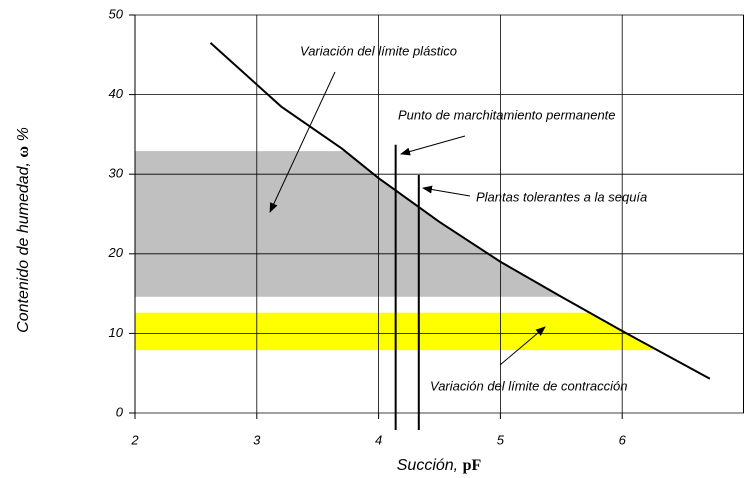 This screenshot has height=478, width=744. Describe the element at coordinates (116, 13) in the screenshot. I see `y-tick-label: 50` at that location.